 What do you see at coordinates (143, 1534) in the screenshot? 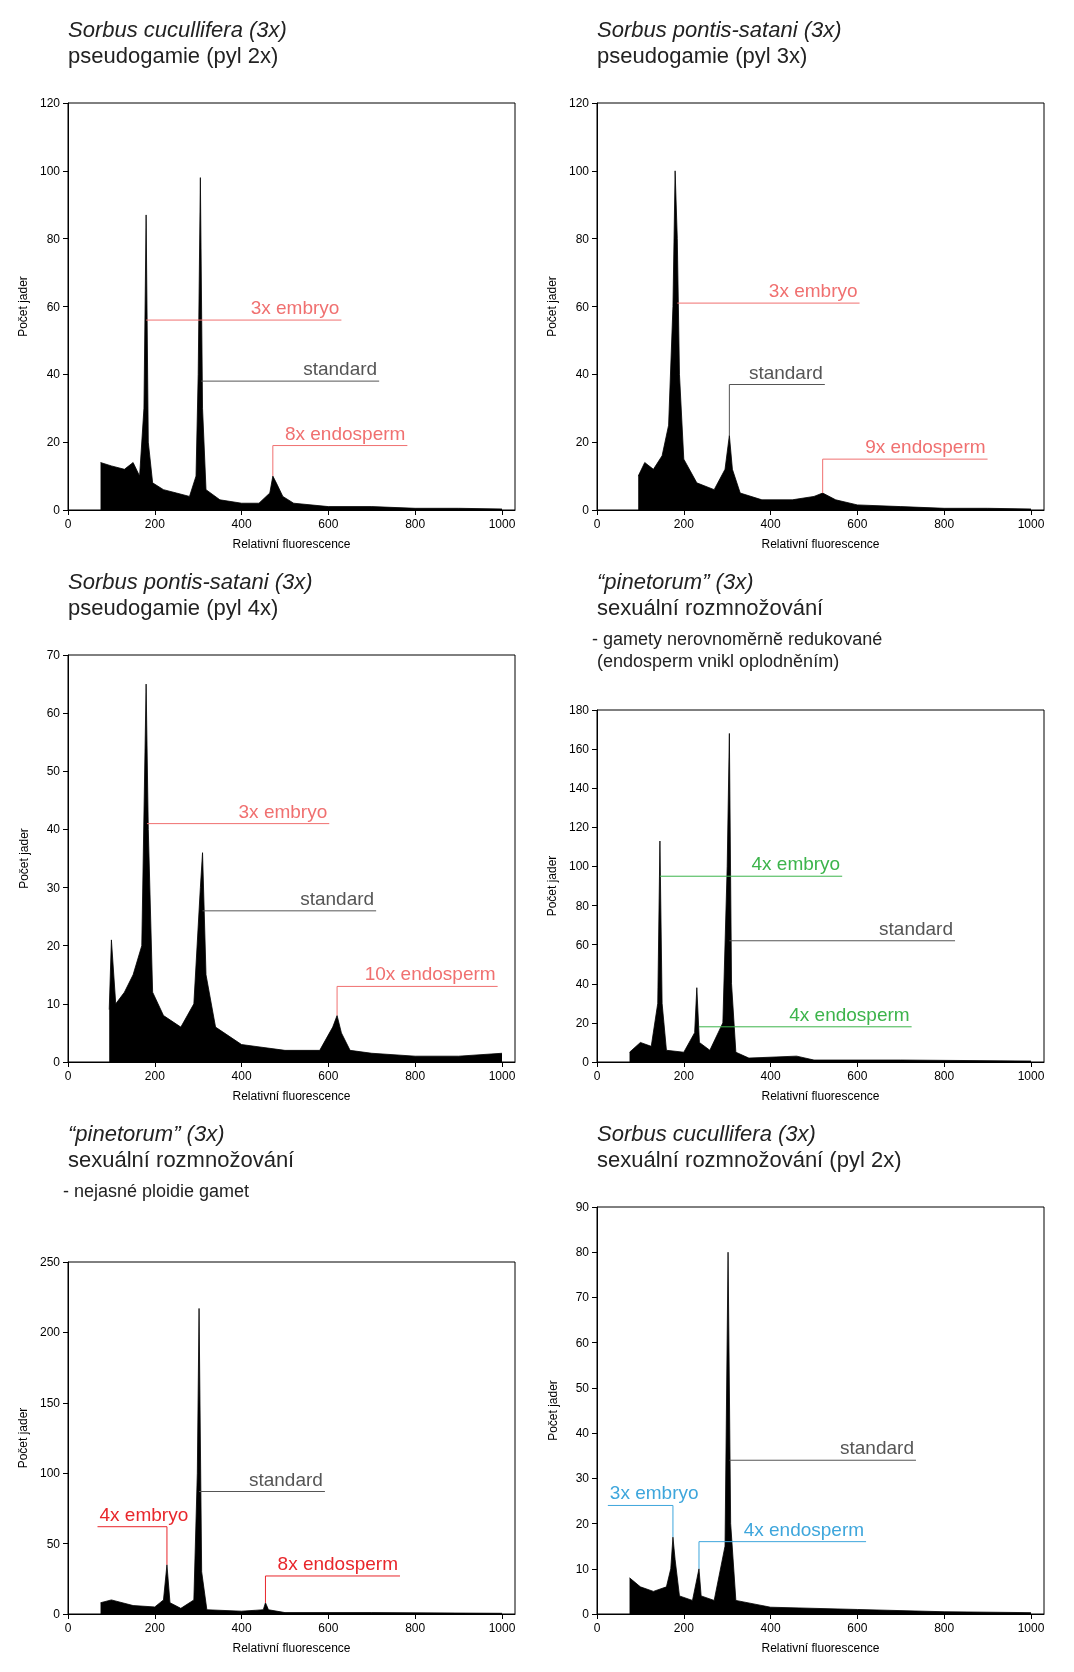
I see `callout: 4x embryo` at bounding box center [143, 1534].